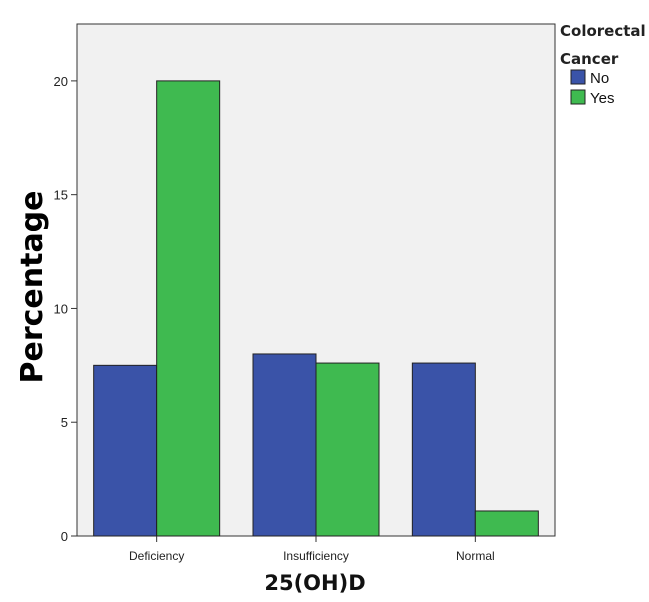 The image size is (649, 602). Describe the element at coordinates (592, 88) in the screenshot. I see `legend-items: No Yes` at that location.